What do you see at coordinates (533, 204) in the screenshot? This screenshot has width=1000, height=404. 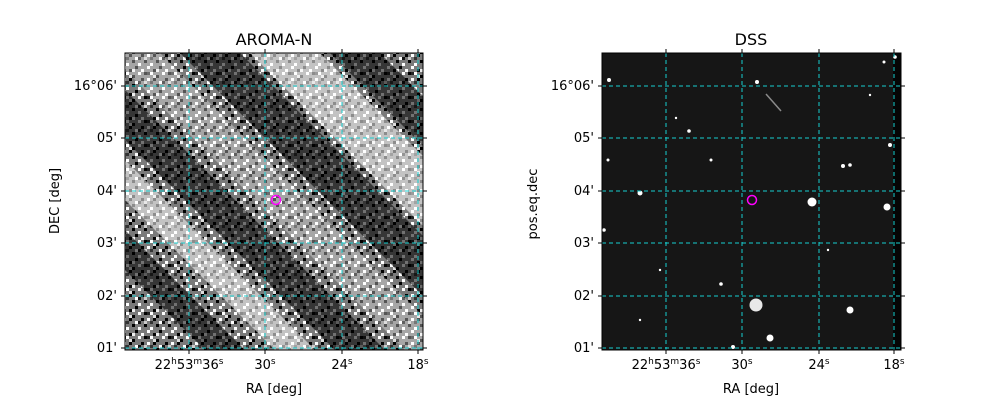 I see `y-axis-label: pos.eq.dec` at bounding box center [533, 204].